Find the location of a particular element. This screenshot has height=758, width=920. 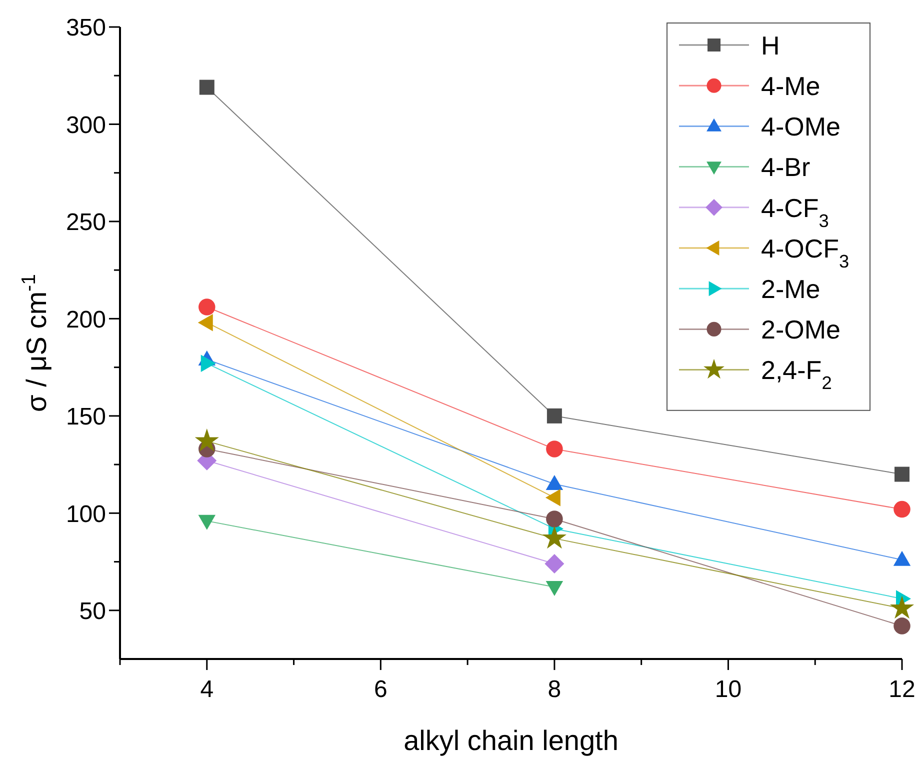

legend-label: 4-CF$_{3}$ is located at coordinates (795, 211).